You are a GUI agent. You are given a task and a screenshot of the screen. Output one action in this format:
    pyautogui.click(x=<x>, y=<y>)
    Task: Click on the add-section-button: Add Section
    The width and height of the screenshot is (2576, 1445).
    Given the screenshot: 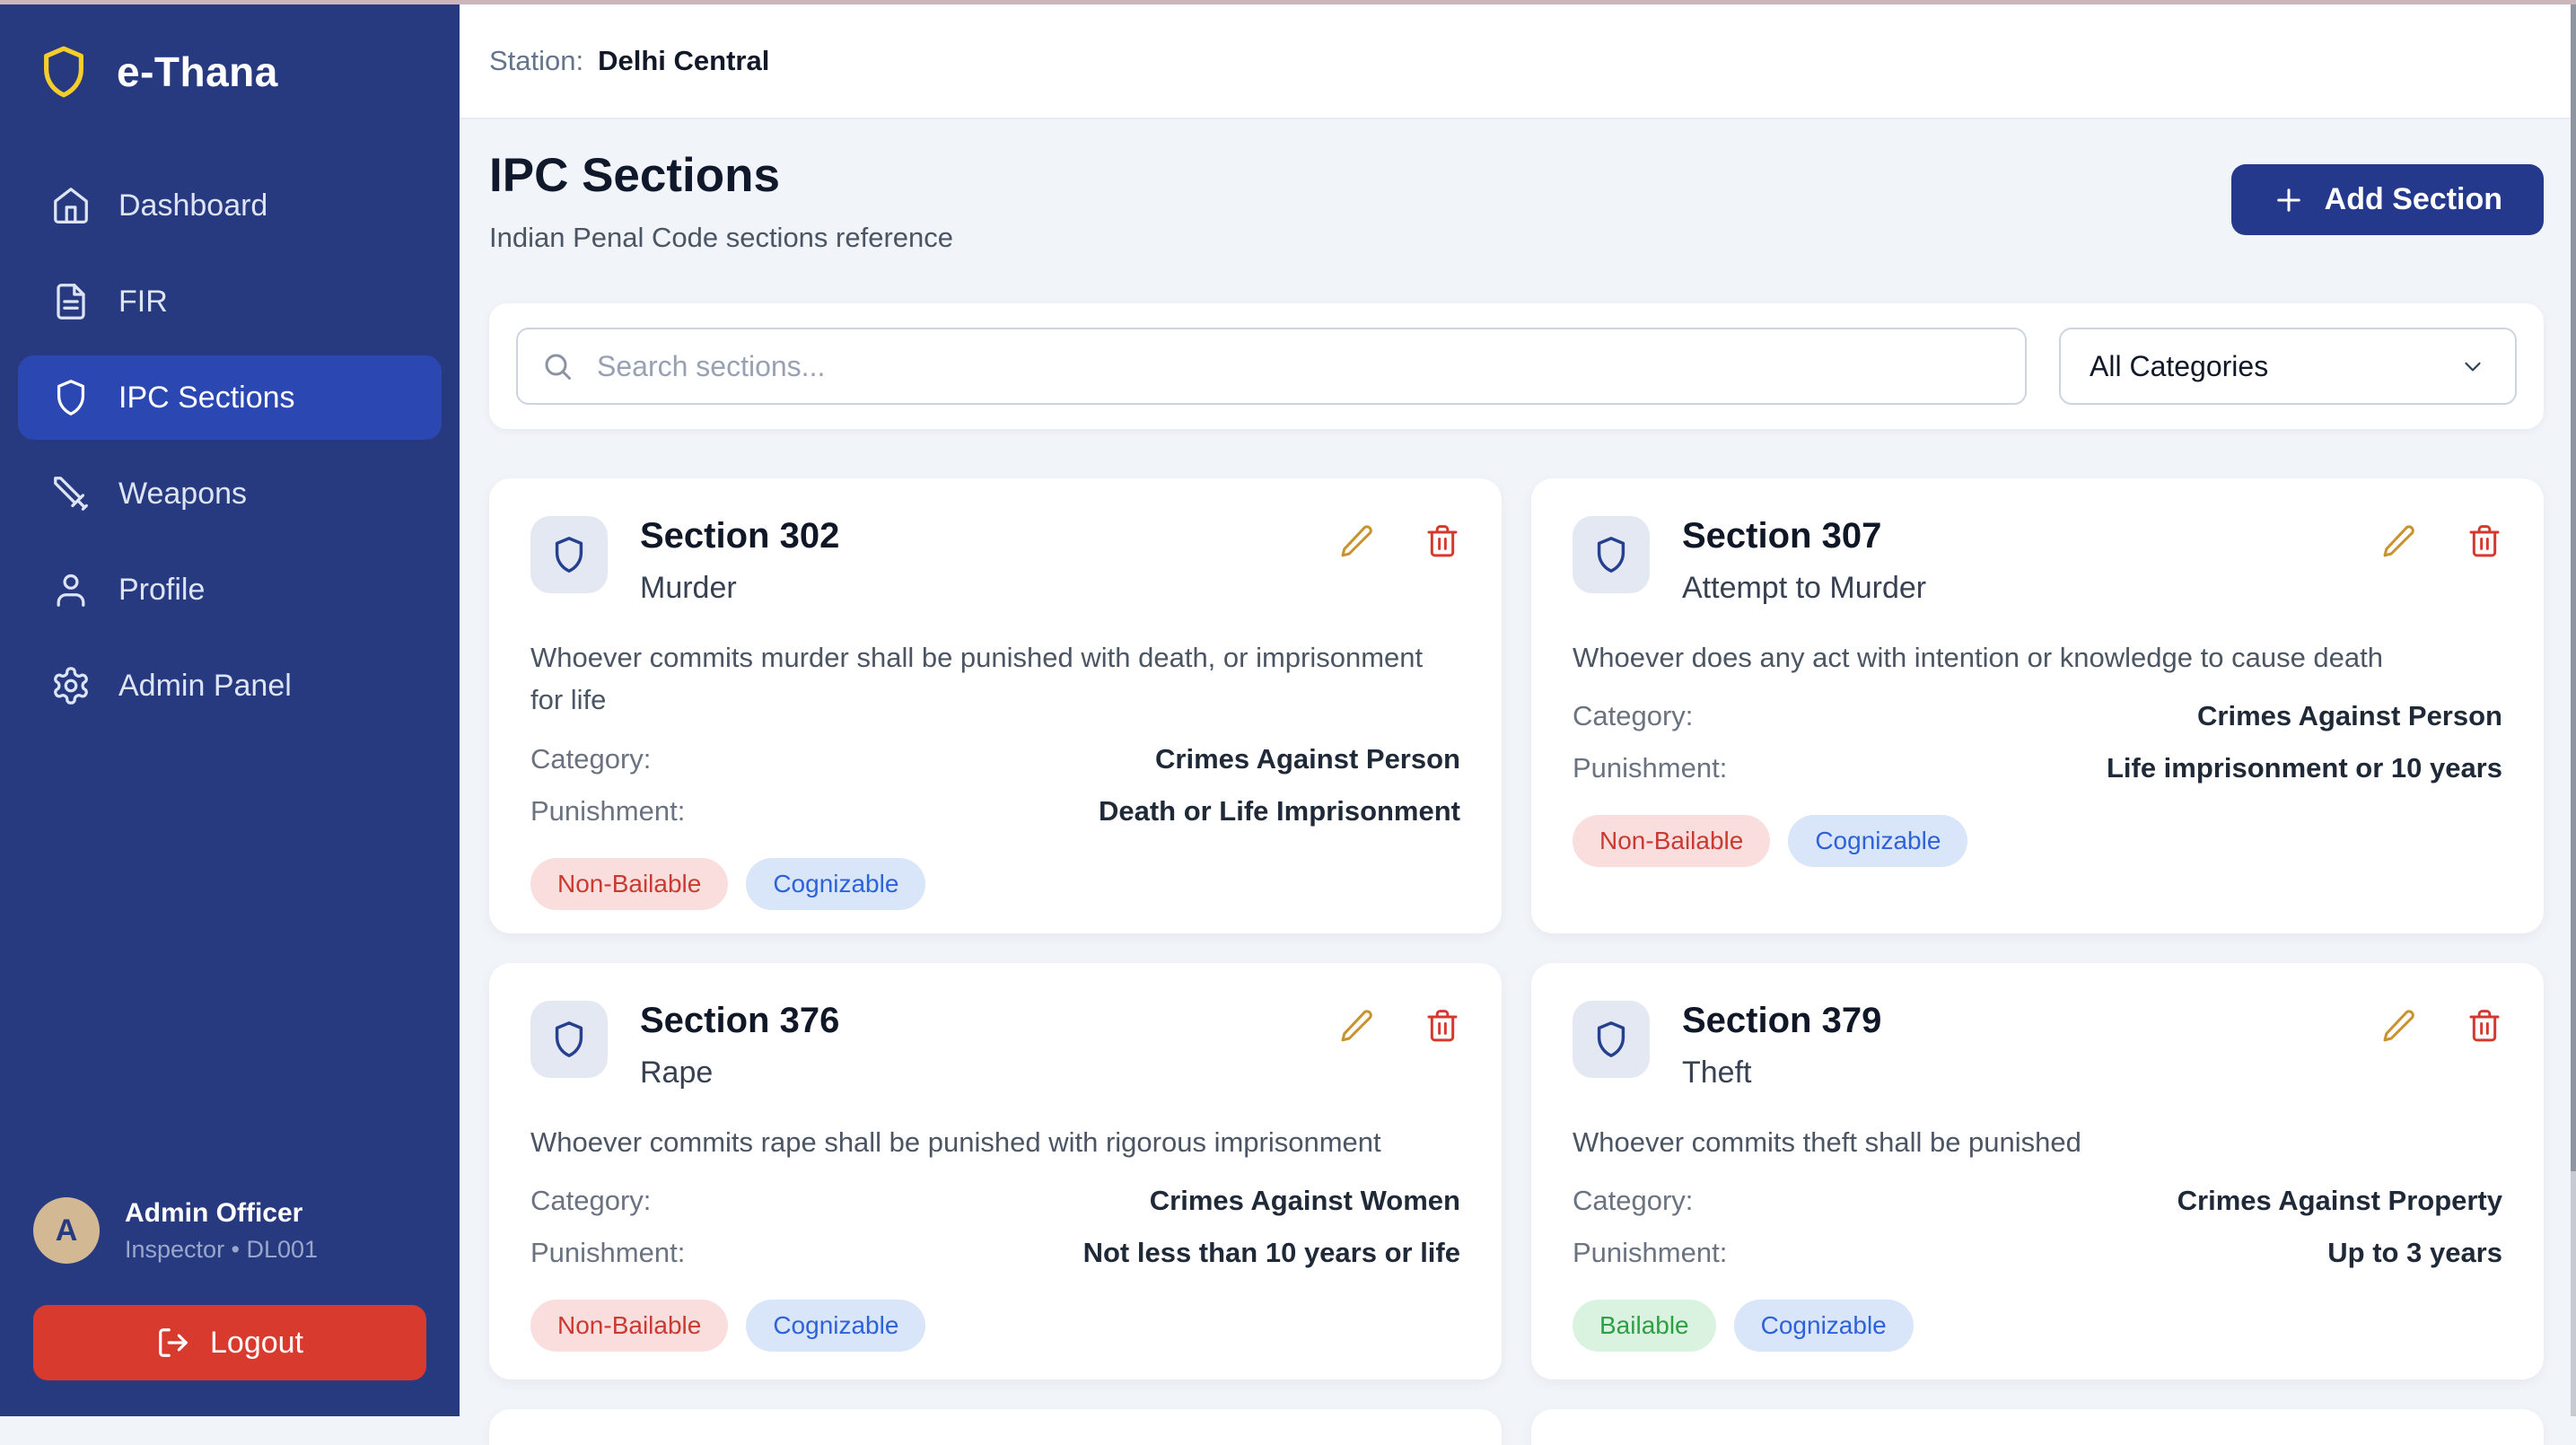 What is the action you would take?
    pyautogui.click(x=2387, y=199)
    